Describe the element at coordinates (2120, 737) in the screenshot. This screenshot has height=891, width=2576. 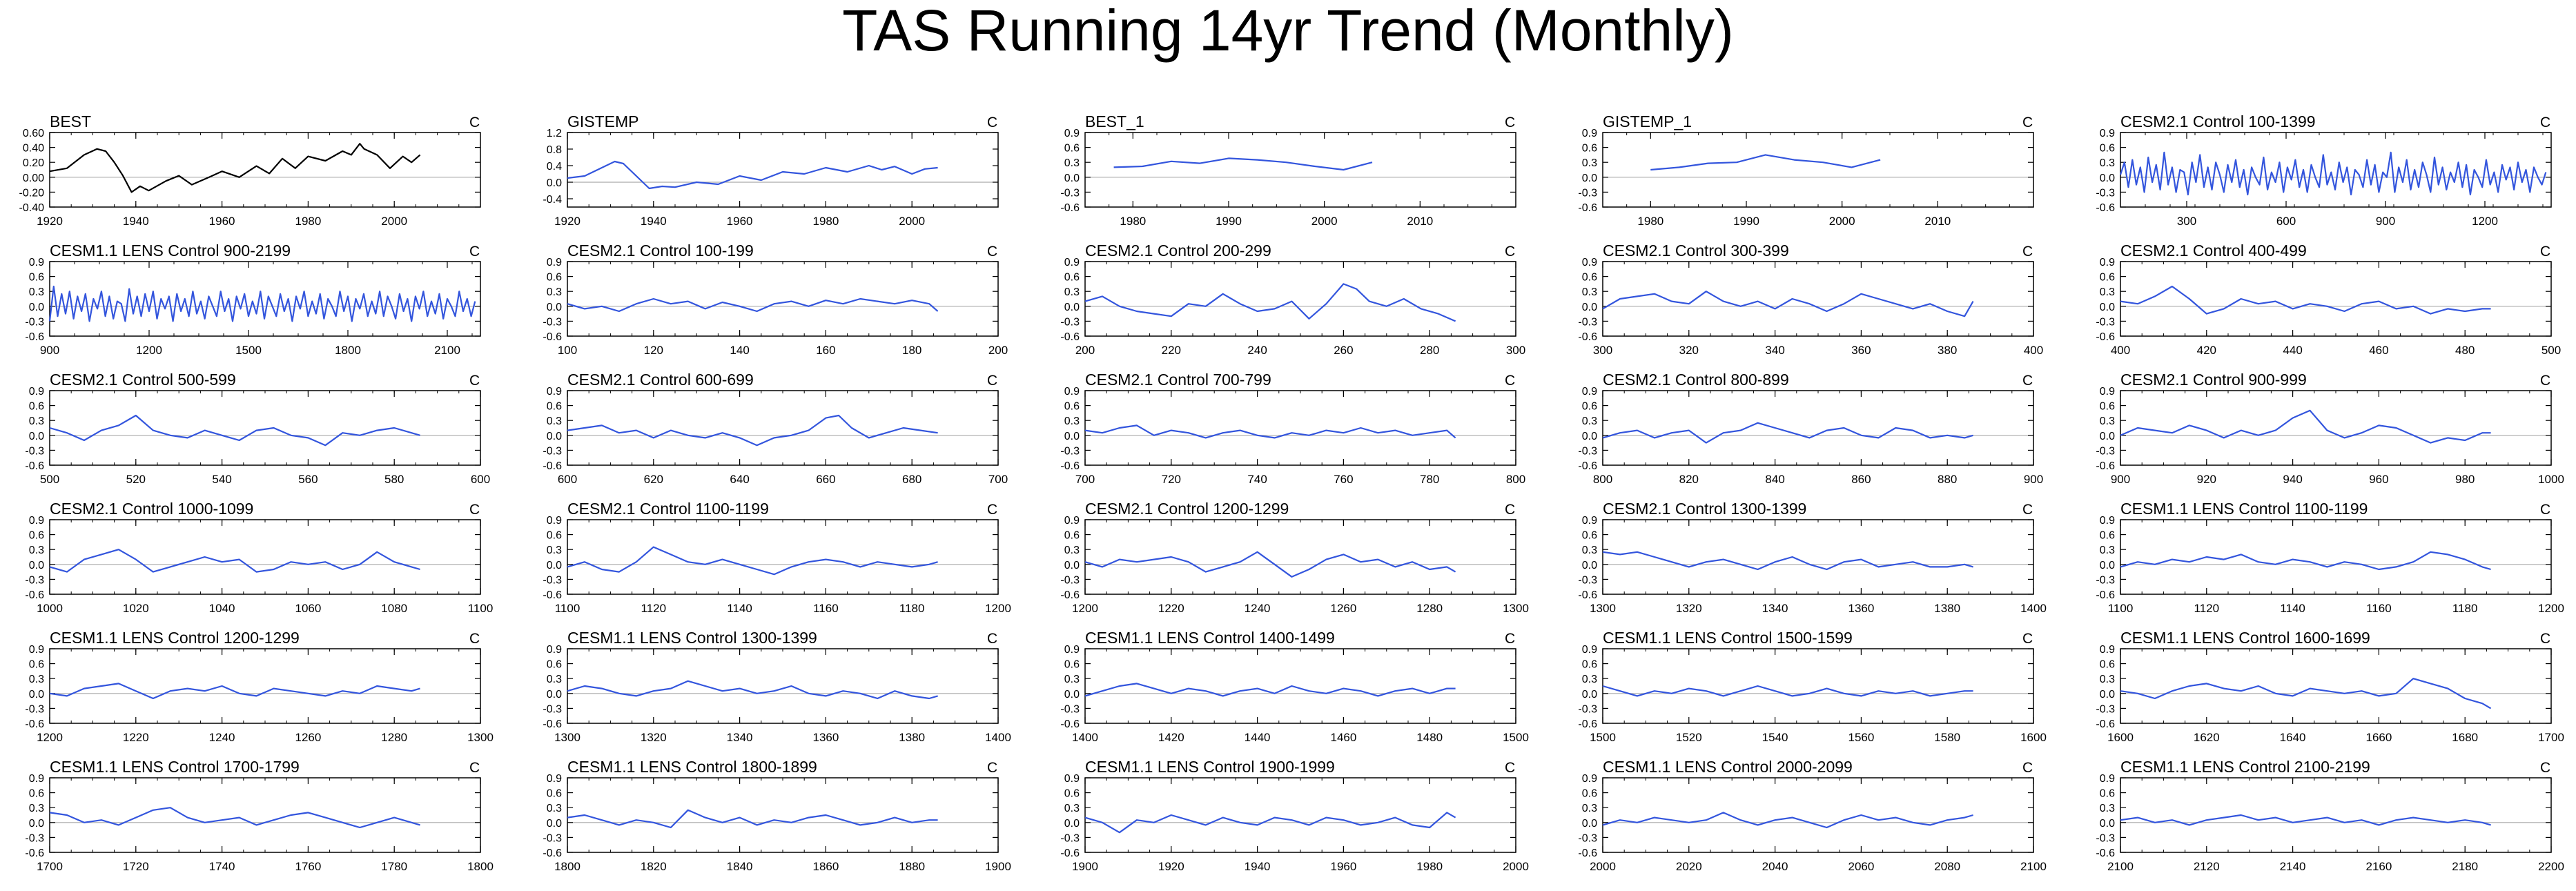
I see `x-tick-label: 1600` at that location.